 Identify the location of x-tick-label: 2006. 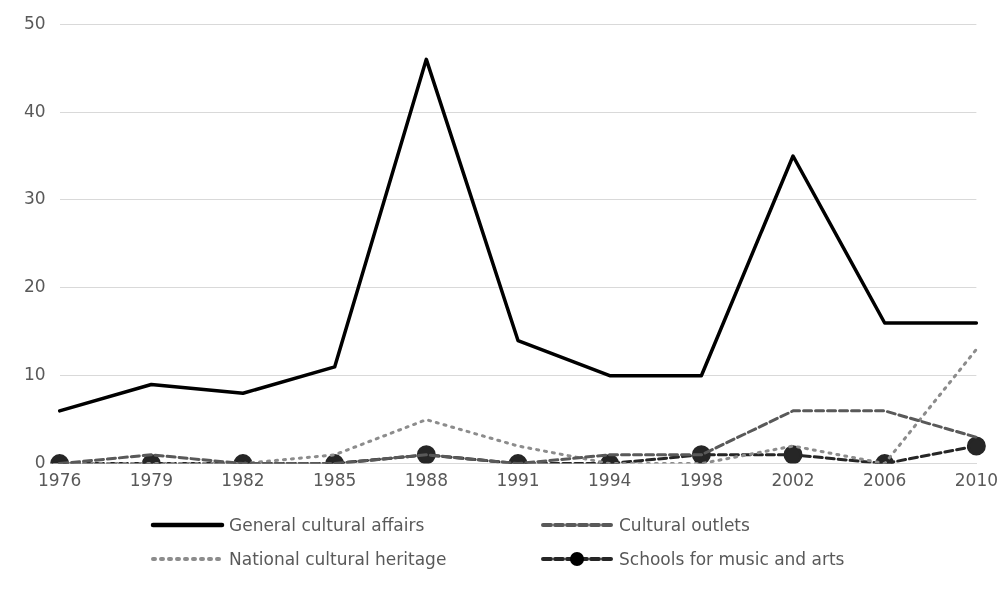
(885, 480).